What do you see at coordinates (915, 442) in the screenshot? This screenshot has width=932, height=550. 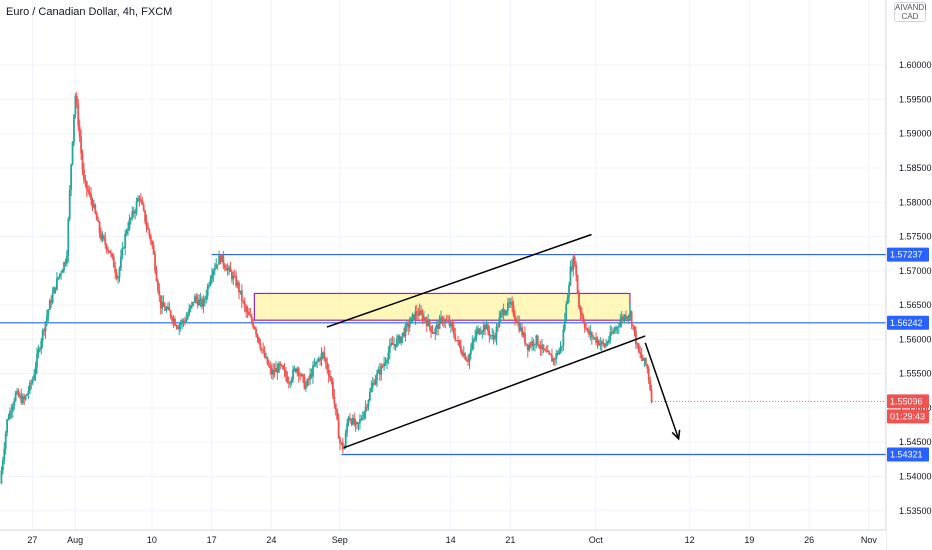 I see `price-tick: 1.54500` at bounding box center [915, 442].